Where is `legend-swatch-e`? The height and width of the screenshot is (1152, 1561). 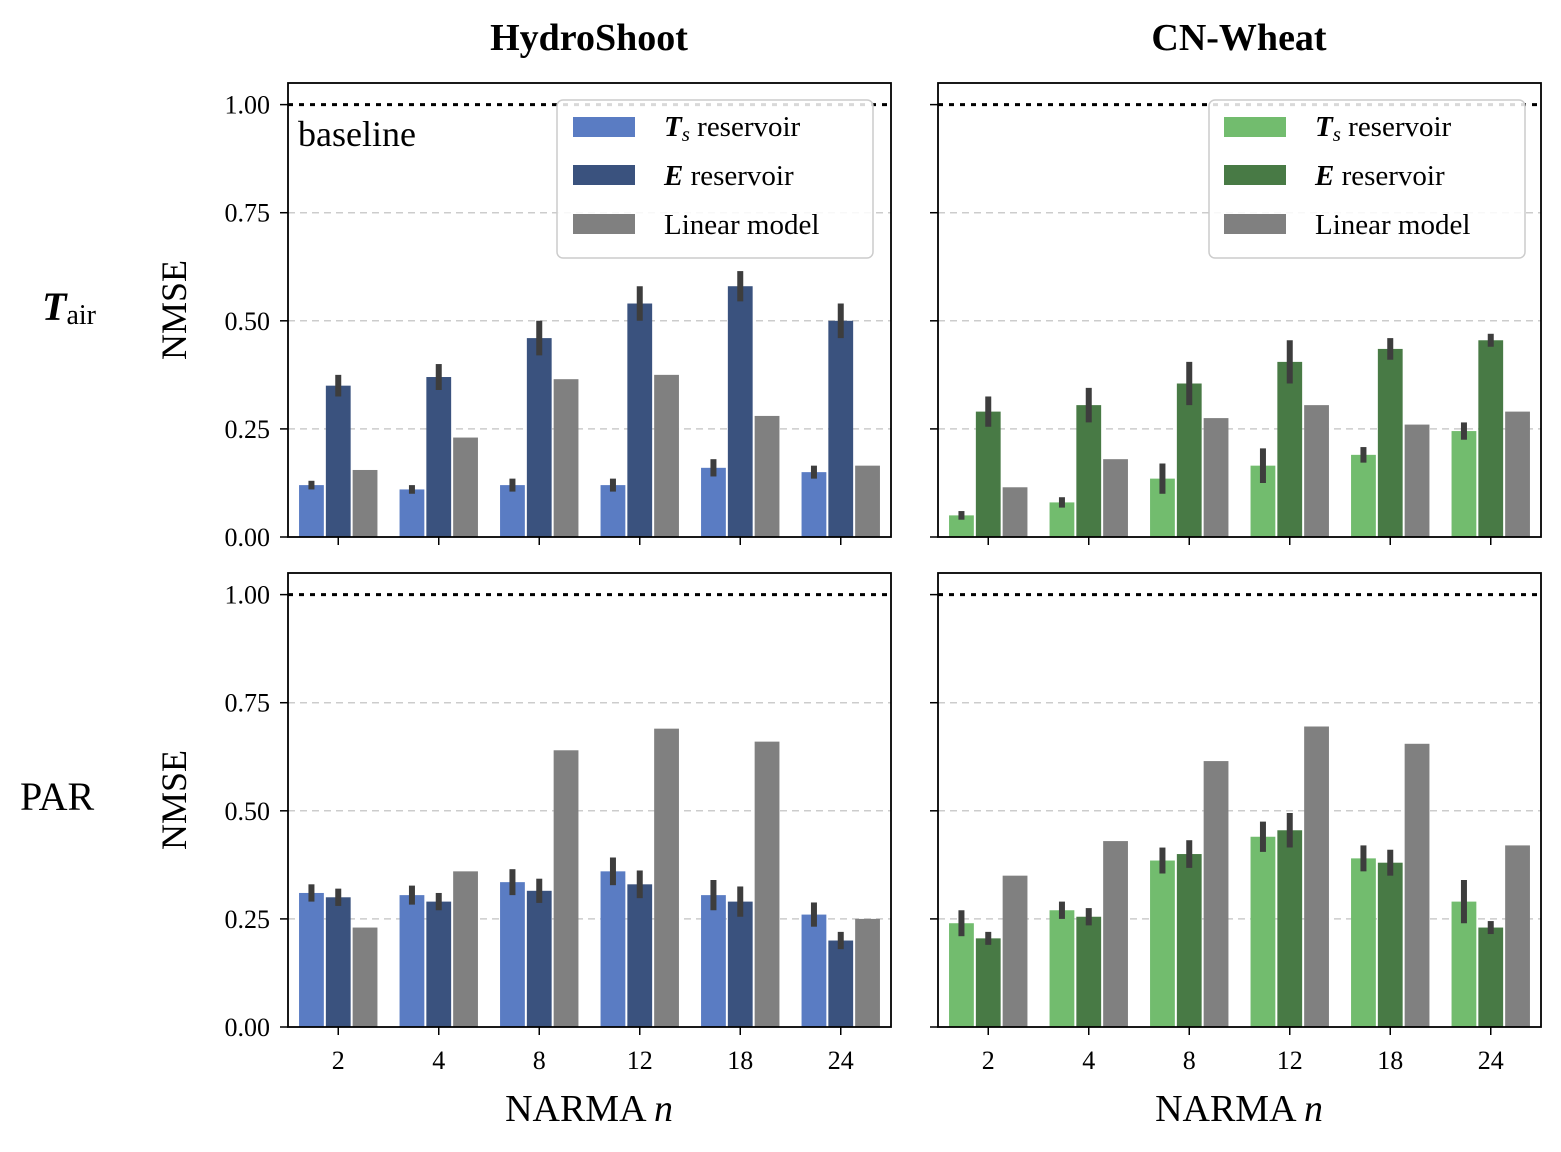 legend-swatch-e is located at coordinates (1255, 175).